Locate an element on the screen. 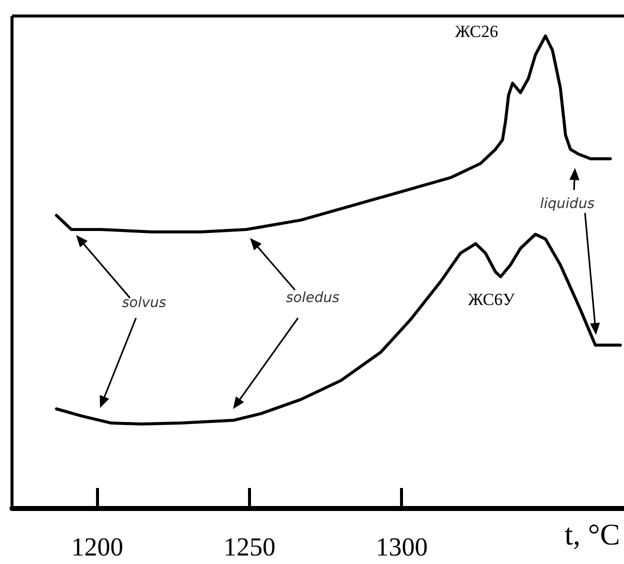  series-label: ЖС6У is located at coordinates (491, 300).